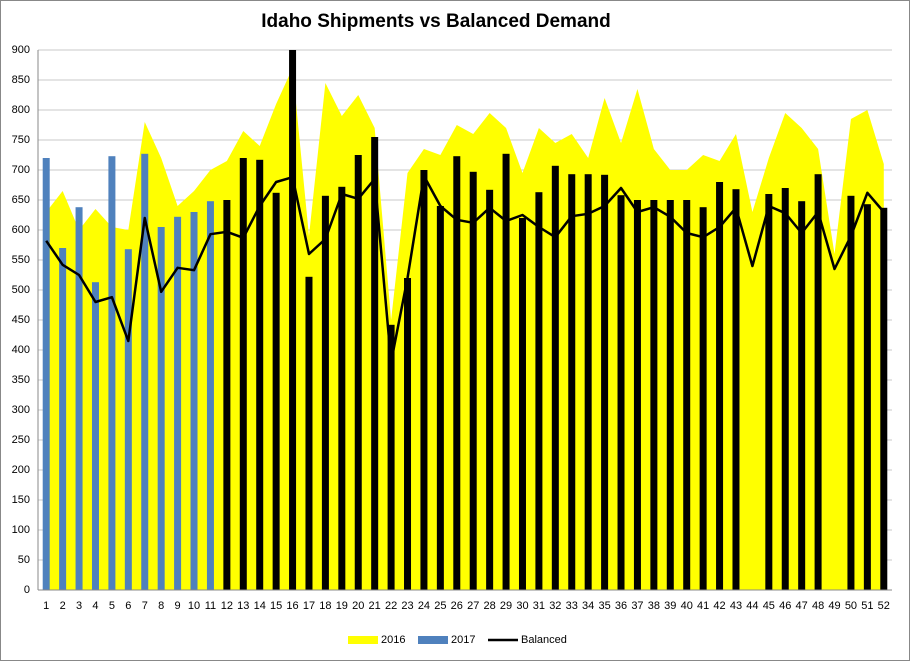 This screenshot has width=910, height=661. I want to click on y-tick-label: 750, so click(21, 140).